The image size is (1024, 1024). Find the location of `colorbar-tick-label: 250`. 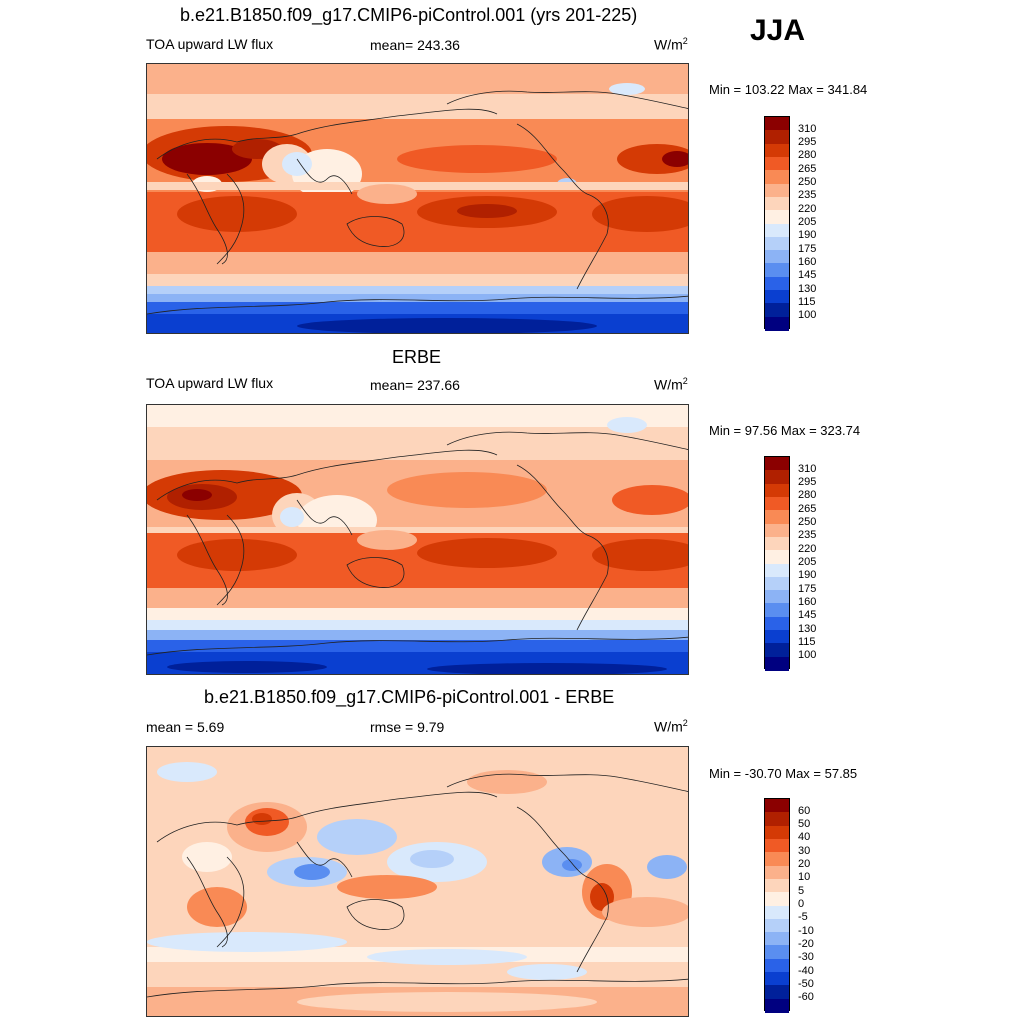

colorbar-tick-label: 250 is located at coordinates (807, 182).